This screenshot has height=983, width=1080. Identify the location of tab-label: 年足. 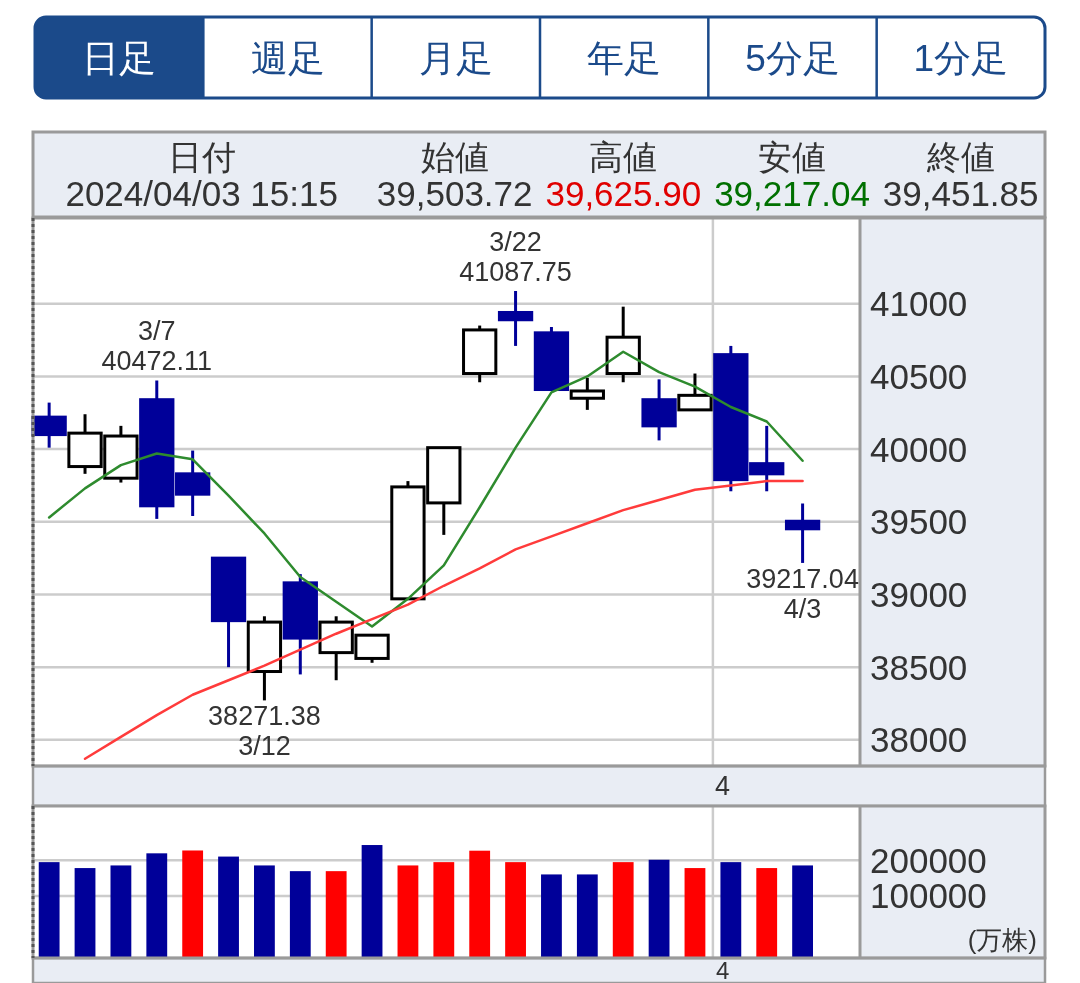
(624, 58).